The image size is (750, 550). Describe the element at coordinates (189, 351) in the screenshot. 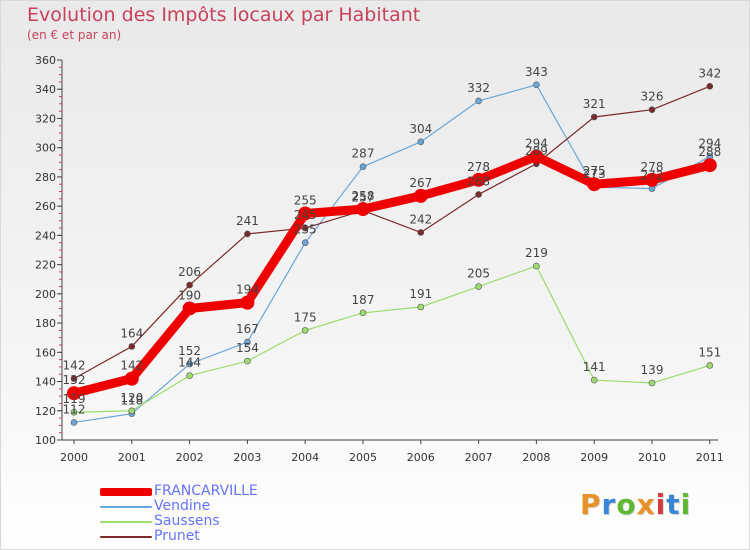

I see `data-label: 152` at that location.